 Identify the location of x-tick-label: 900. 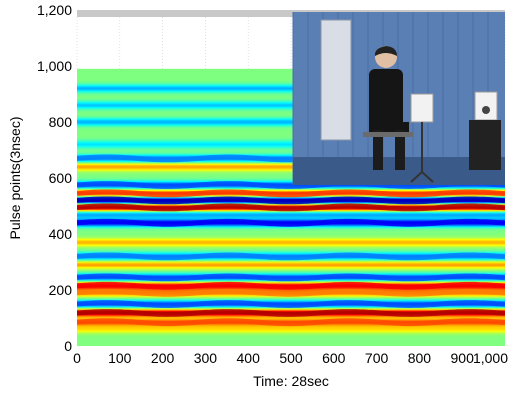
(463, 358).